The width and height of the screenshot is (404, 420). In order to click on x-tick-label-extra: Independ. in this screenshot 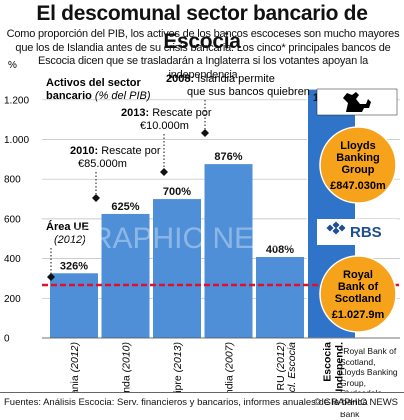, I will do `click(340, 367)`.